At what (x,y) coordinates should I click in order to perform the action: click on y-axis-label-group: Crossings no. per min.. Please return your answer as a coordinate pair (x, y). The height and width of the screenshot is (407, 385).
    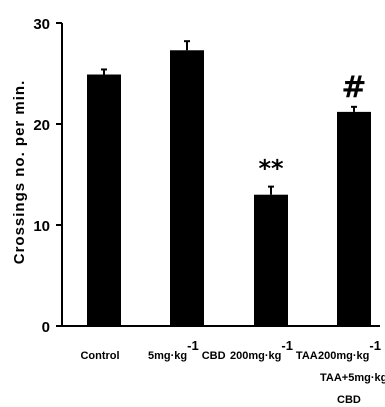
    Looking at the image, I should click on (19, 172).